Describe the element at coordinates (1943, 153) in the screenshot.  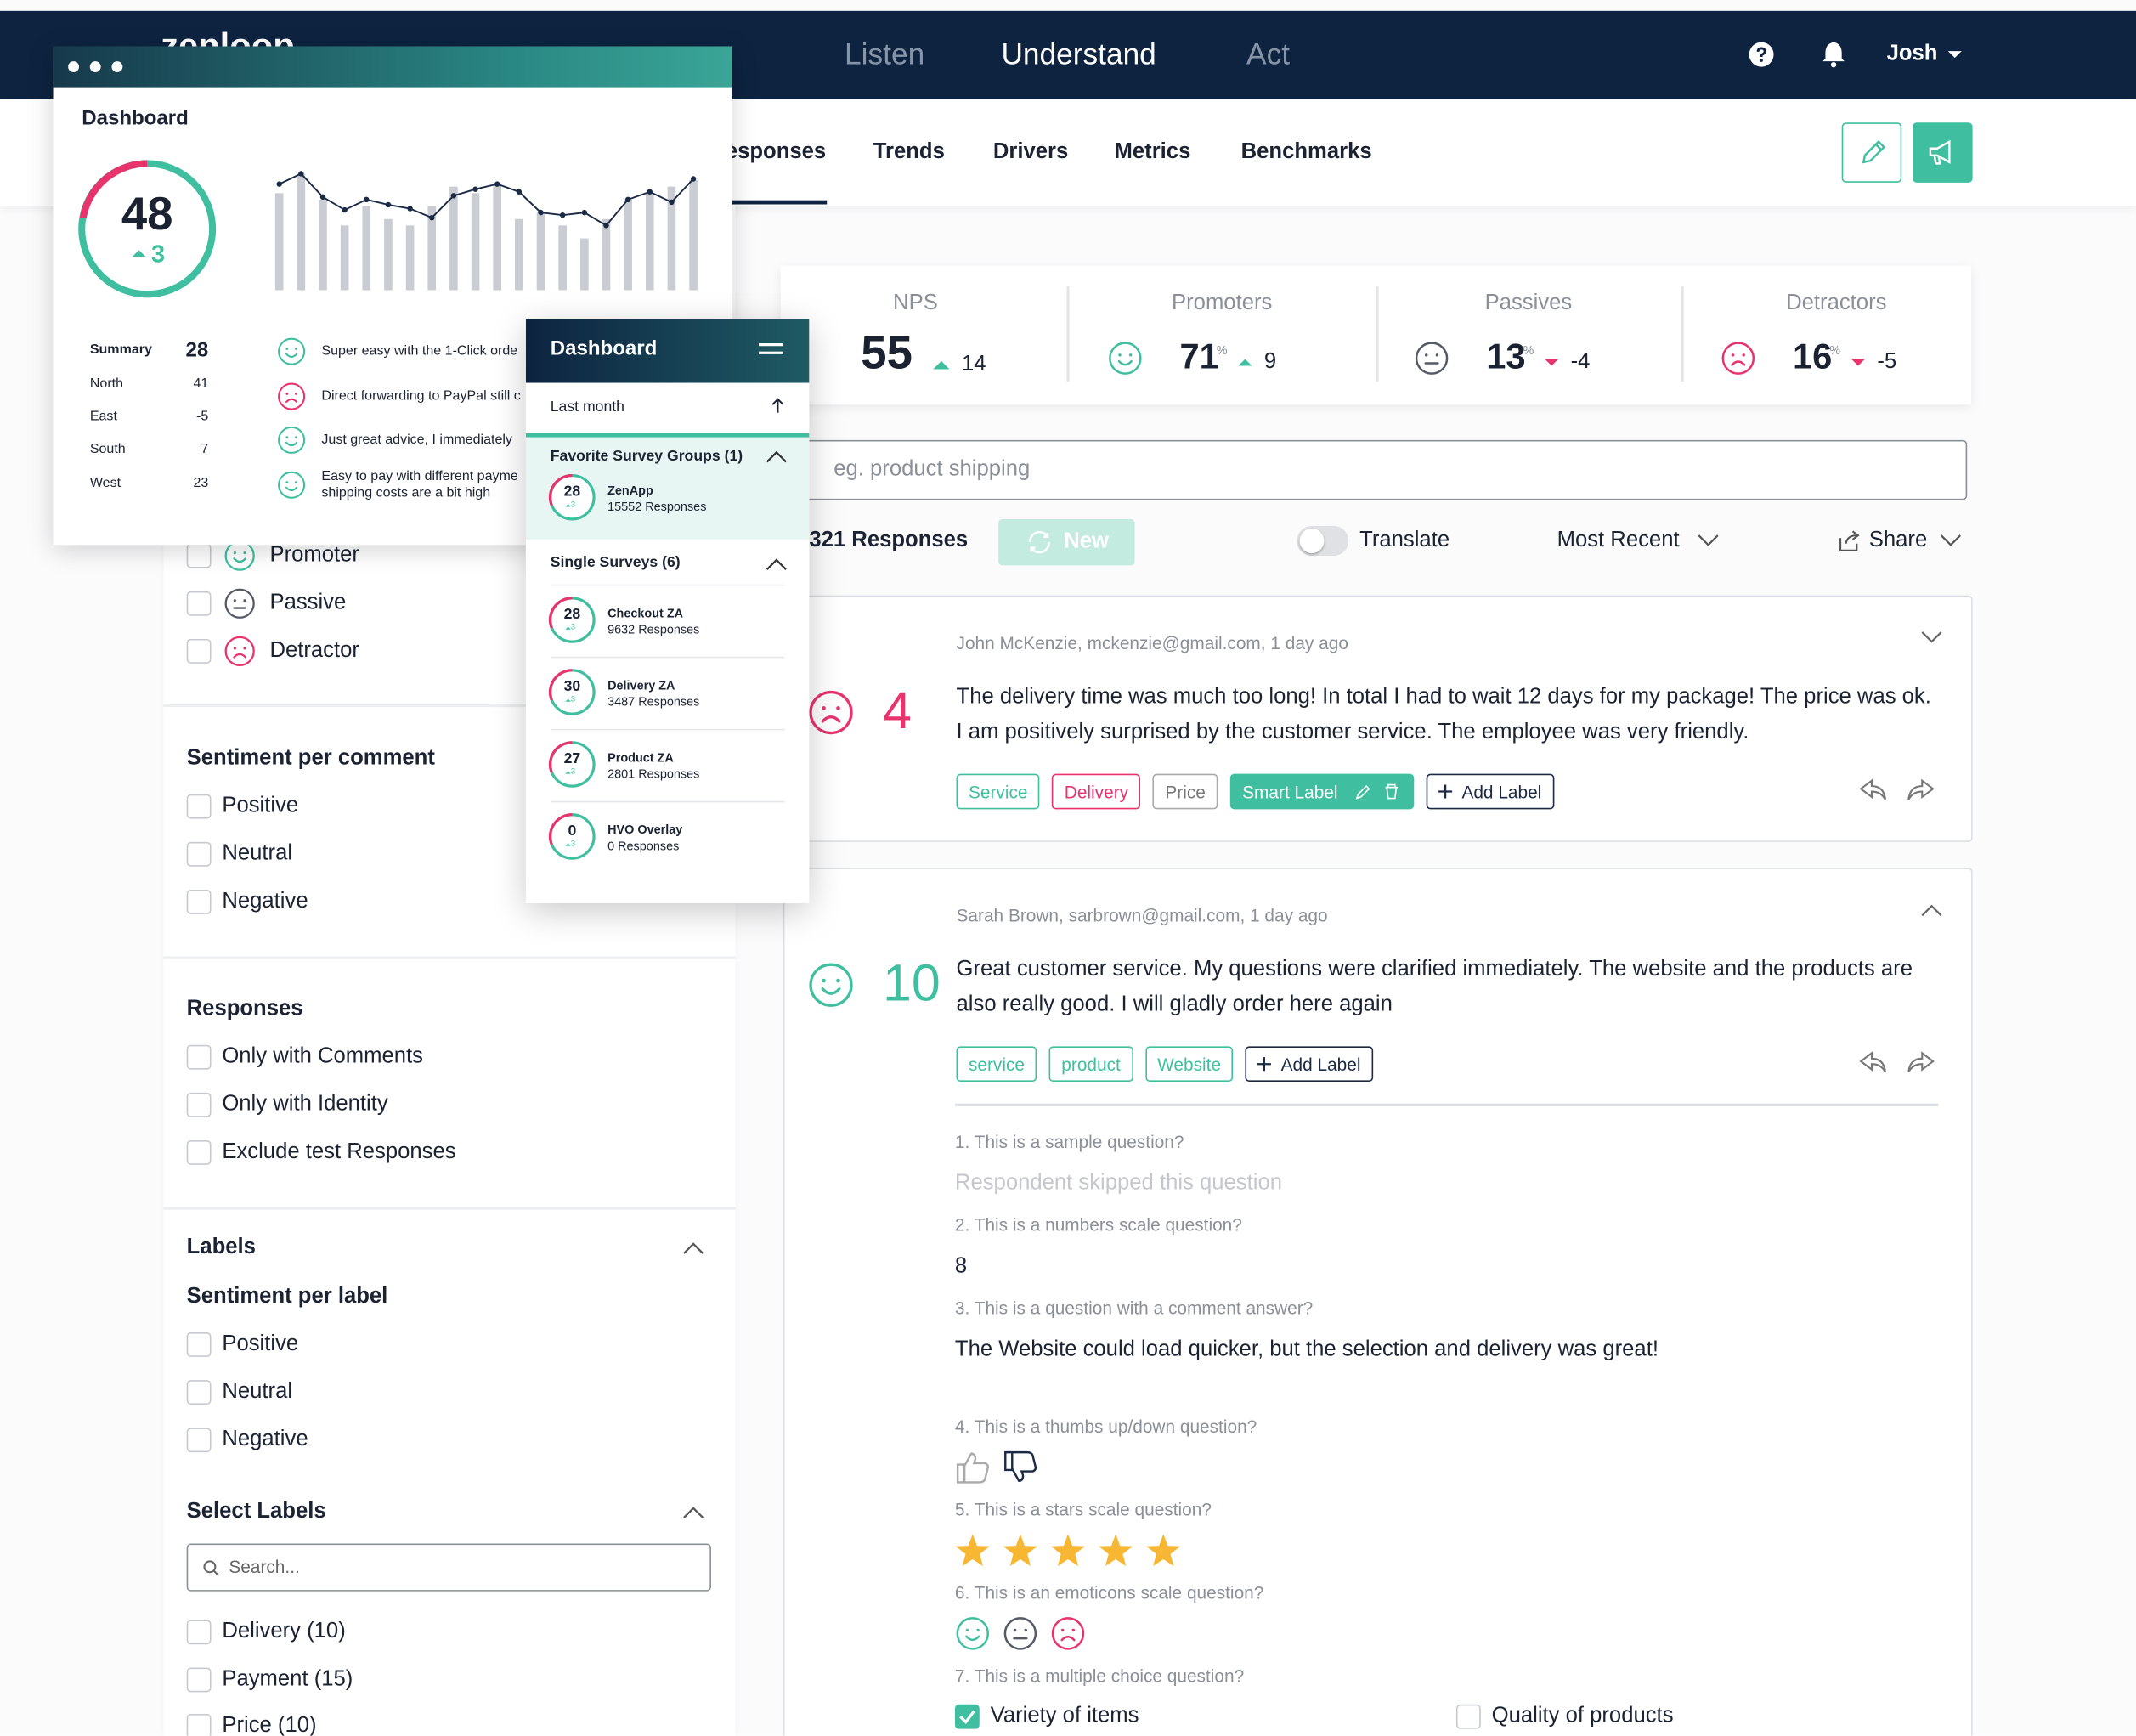
I see `announce-button` at that location.